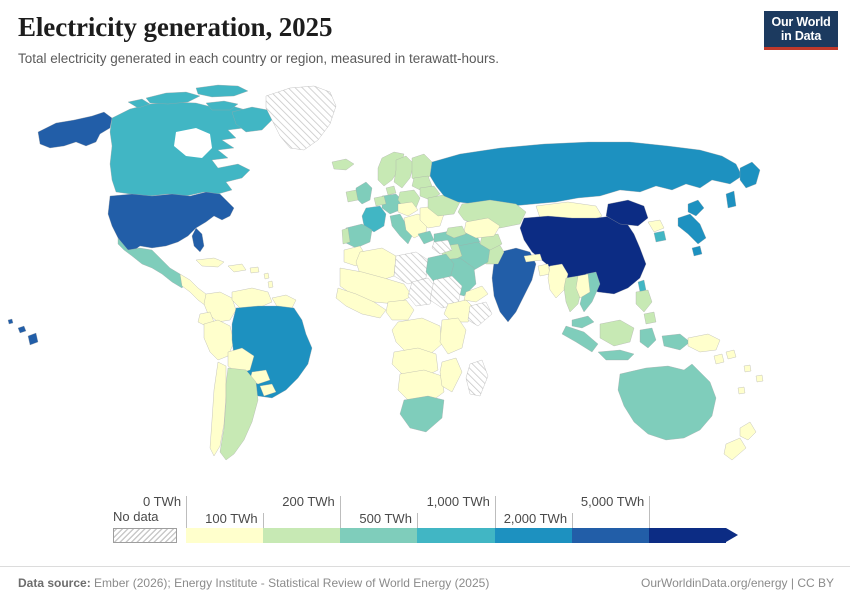 The height and width of the screenshot is (600, 850). Describe the element at coordinates (719, 359) in the screenshot. I see `country-melanesia` at that location.